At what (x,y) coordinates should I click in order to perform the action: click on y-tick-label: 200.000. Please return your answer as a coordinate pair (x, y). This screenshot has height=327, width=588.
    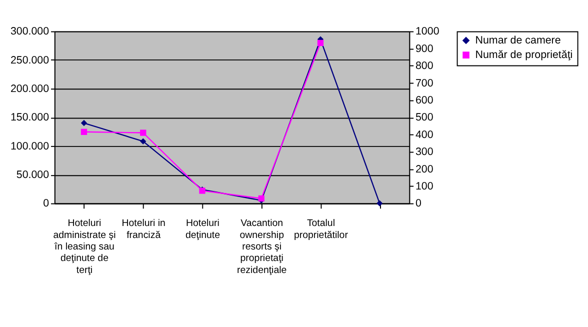
    Looking at the image, I should click on (30, 89).